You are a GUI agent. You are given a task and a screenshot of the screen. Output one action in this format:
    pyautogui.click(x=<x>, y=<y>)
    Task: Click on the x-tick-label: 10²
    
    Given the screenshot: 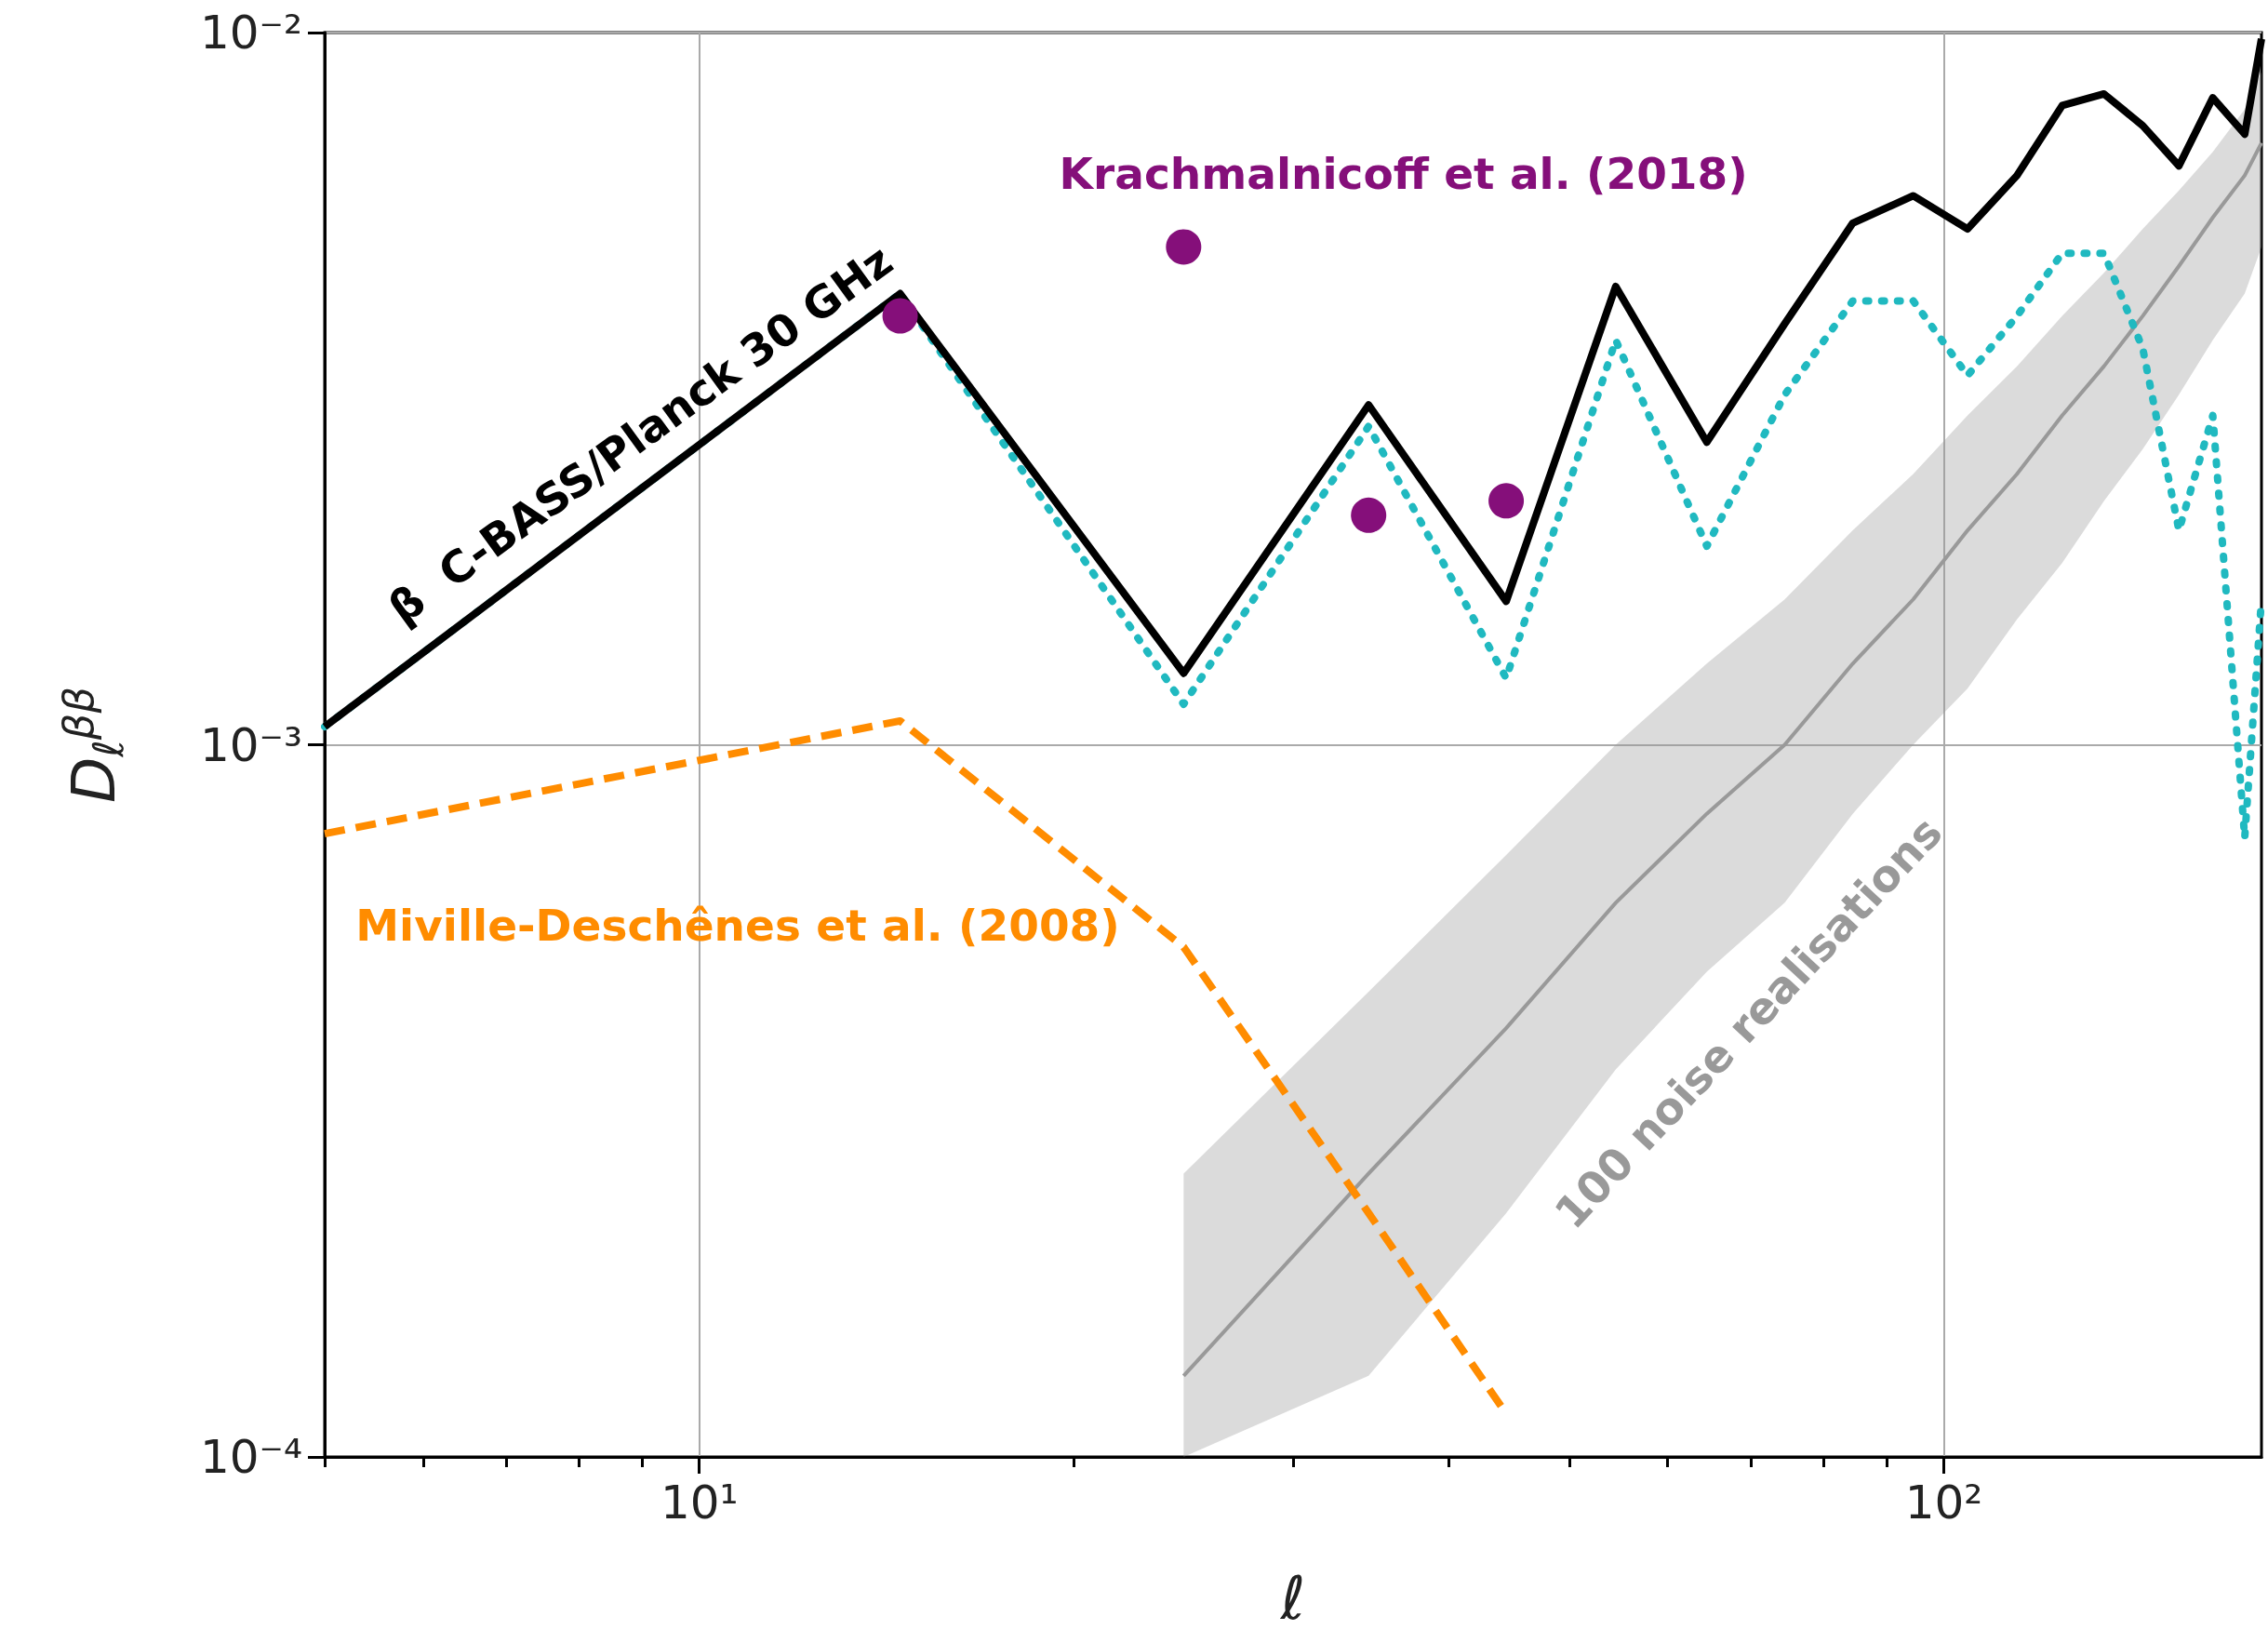 What is the action you would take?
    pyautogui.click(x=1944, y=1503)
    